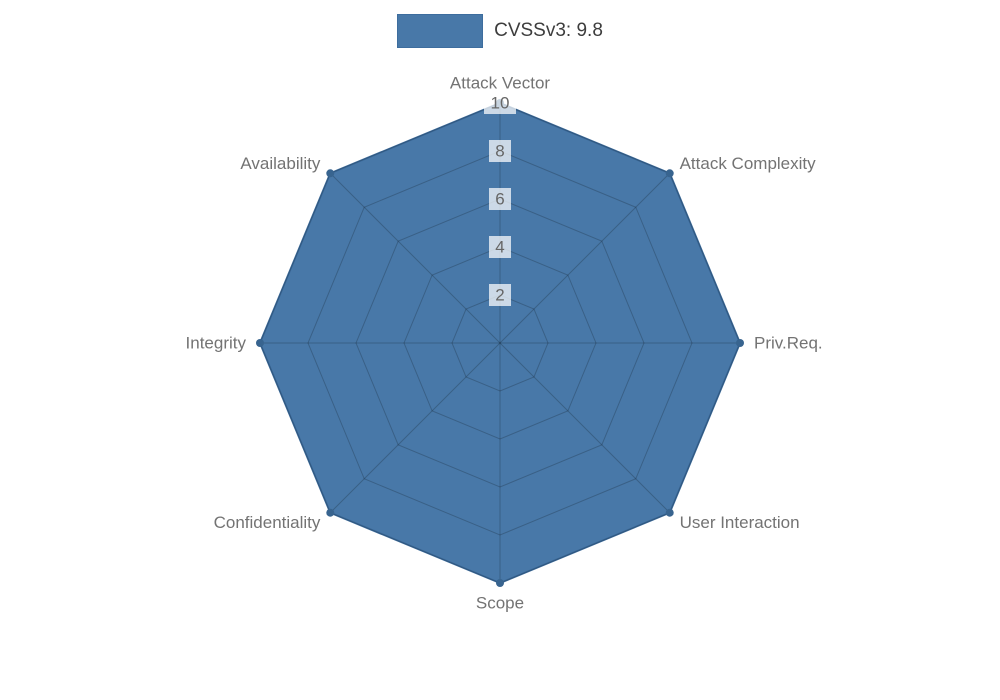 The image size is (1000, 700). Describe the element at coordinates (267, 522) in the screenshot. I see `axis-label-confidentiality: Confidentiality` at that location.